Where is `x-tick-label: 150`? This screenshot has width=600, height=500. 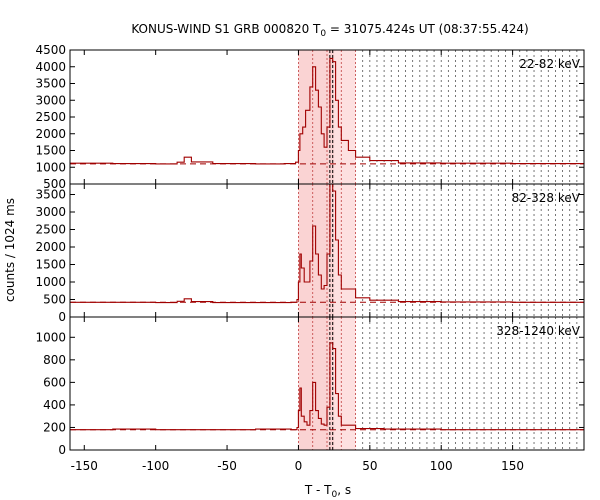
x-tick-label: 150 is located at coordinates (512, 466).